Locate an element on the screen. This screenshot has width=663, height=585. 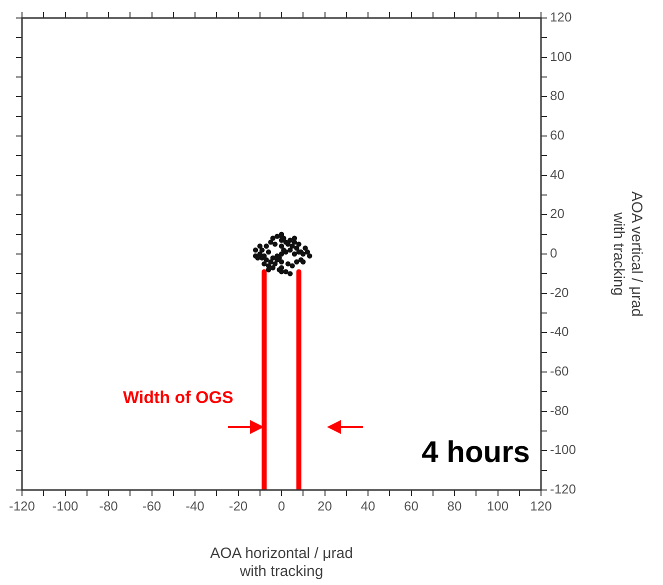
x-tick-label: -60 is located at coordinates (152, 506).